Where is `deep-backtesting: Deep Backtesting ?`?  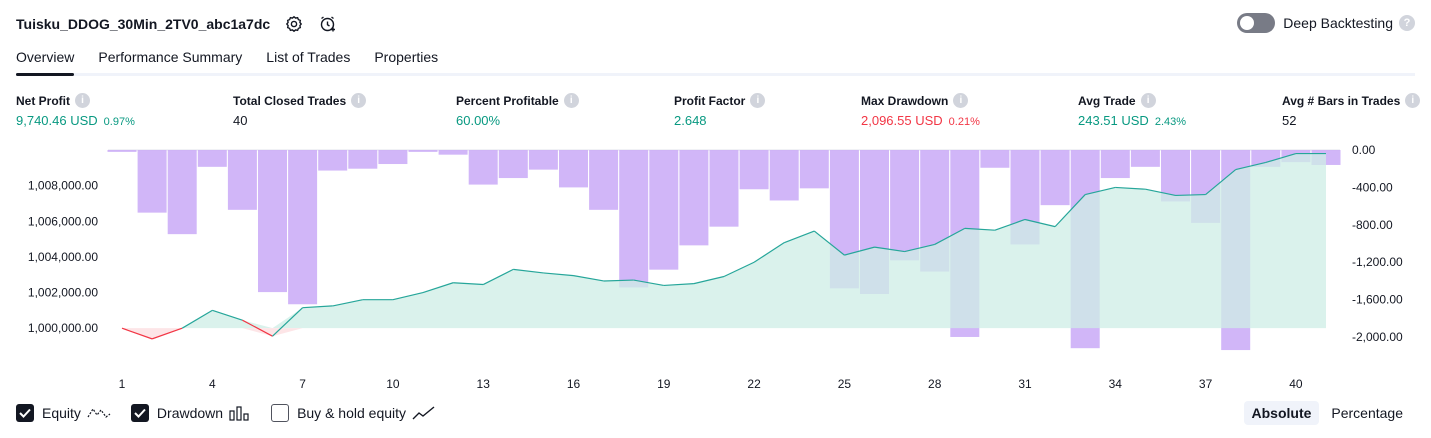
deep-backtesting: Deep Backtesting ? is located at coordinates (1326, 23).